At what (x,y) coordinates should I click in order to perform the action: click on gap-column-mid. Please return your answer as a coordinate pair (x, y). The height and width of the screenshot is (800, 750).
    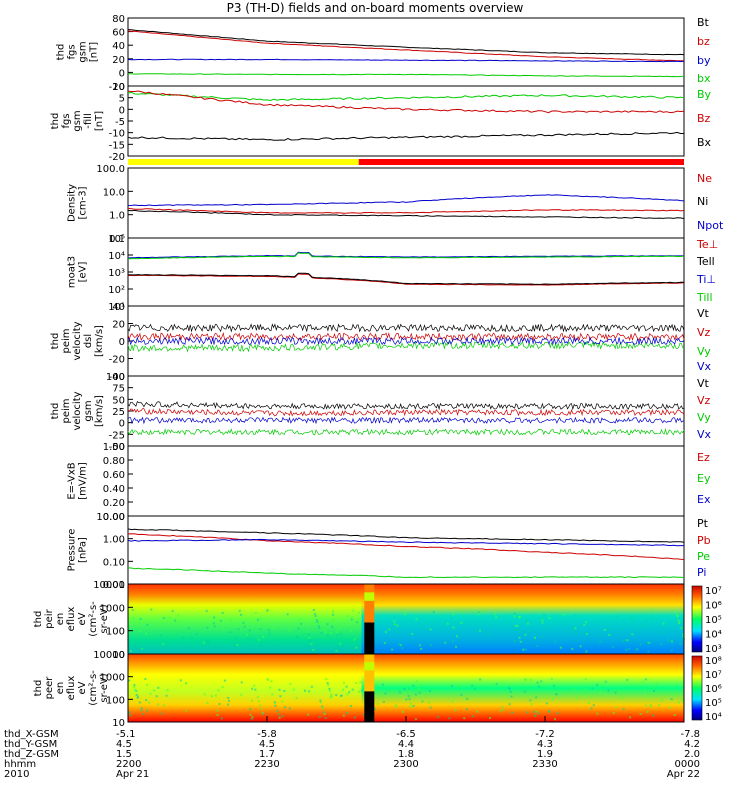
    Looking at the image, I should click on (369, 596).